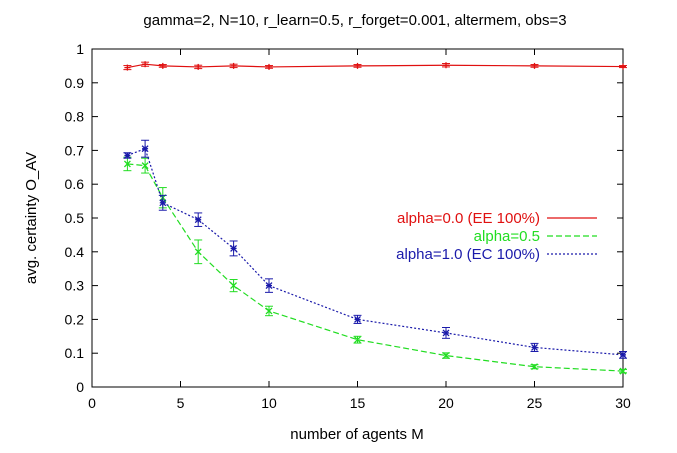 This screenshot has height=453, width=677. I want to click on x-tick-label: 25, so click(535, 403).